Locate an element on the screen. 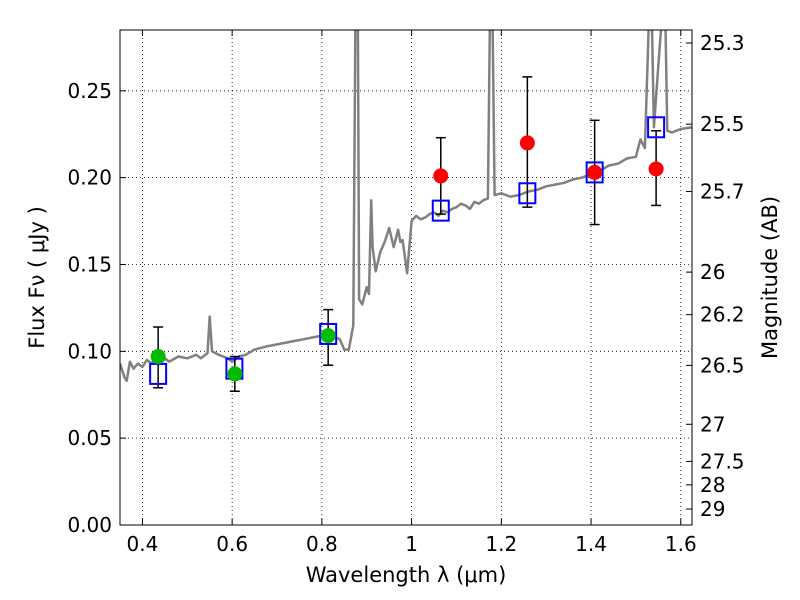  y-tick-label: 0.05 is located at coordinates (89, 438).